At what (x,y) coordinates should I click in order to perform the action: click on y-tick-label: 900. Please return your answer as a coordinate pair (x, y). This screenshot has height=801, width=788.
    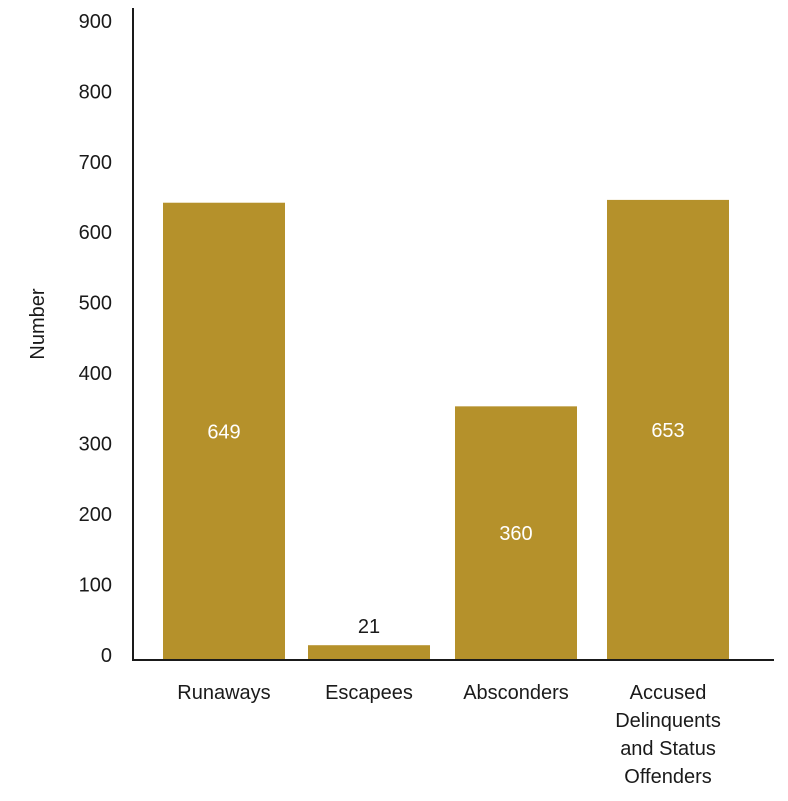
    Looking at the image, I should click on (95, 22).